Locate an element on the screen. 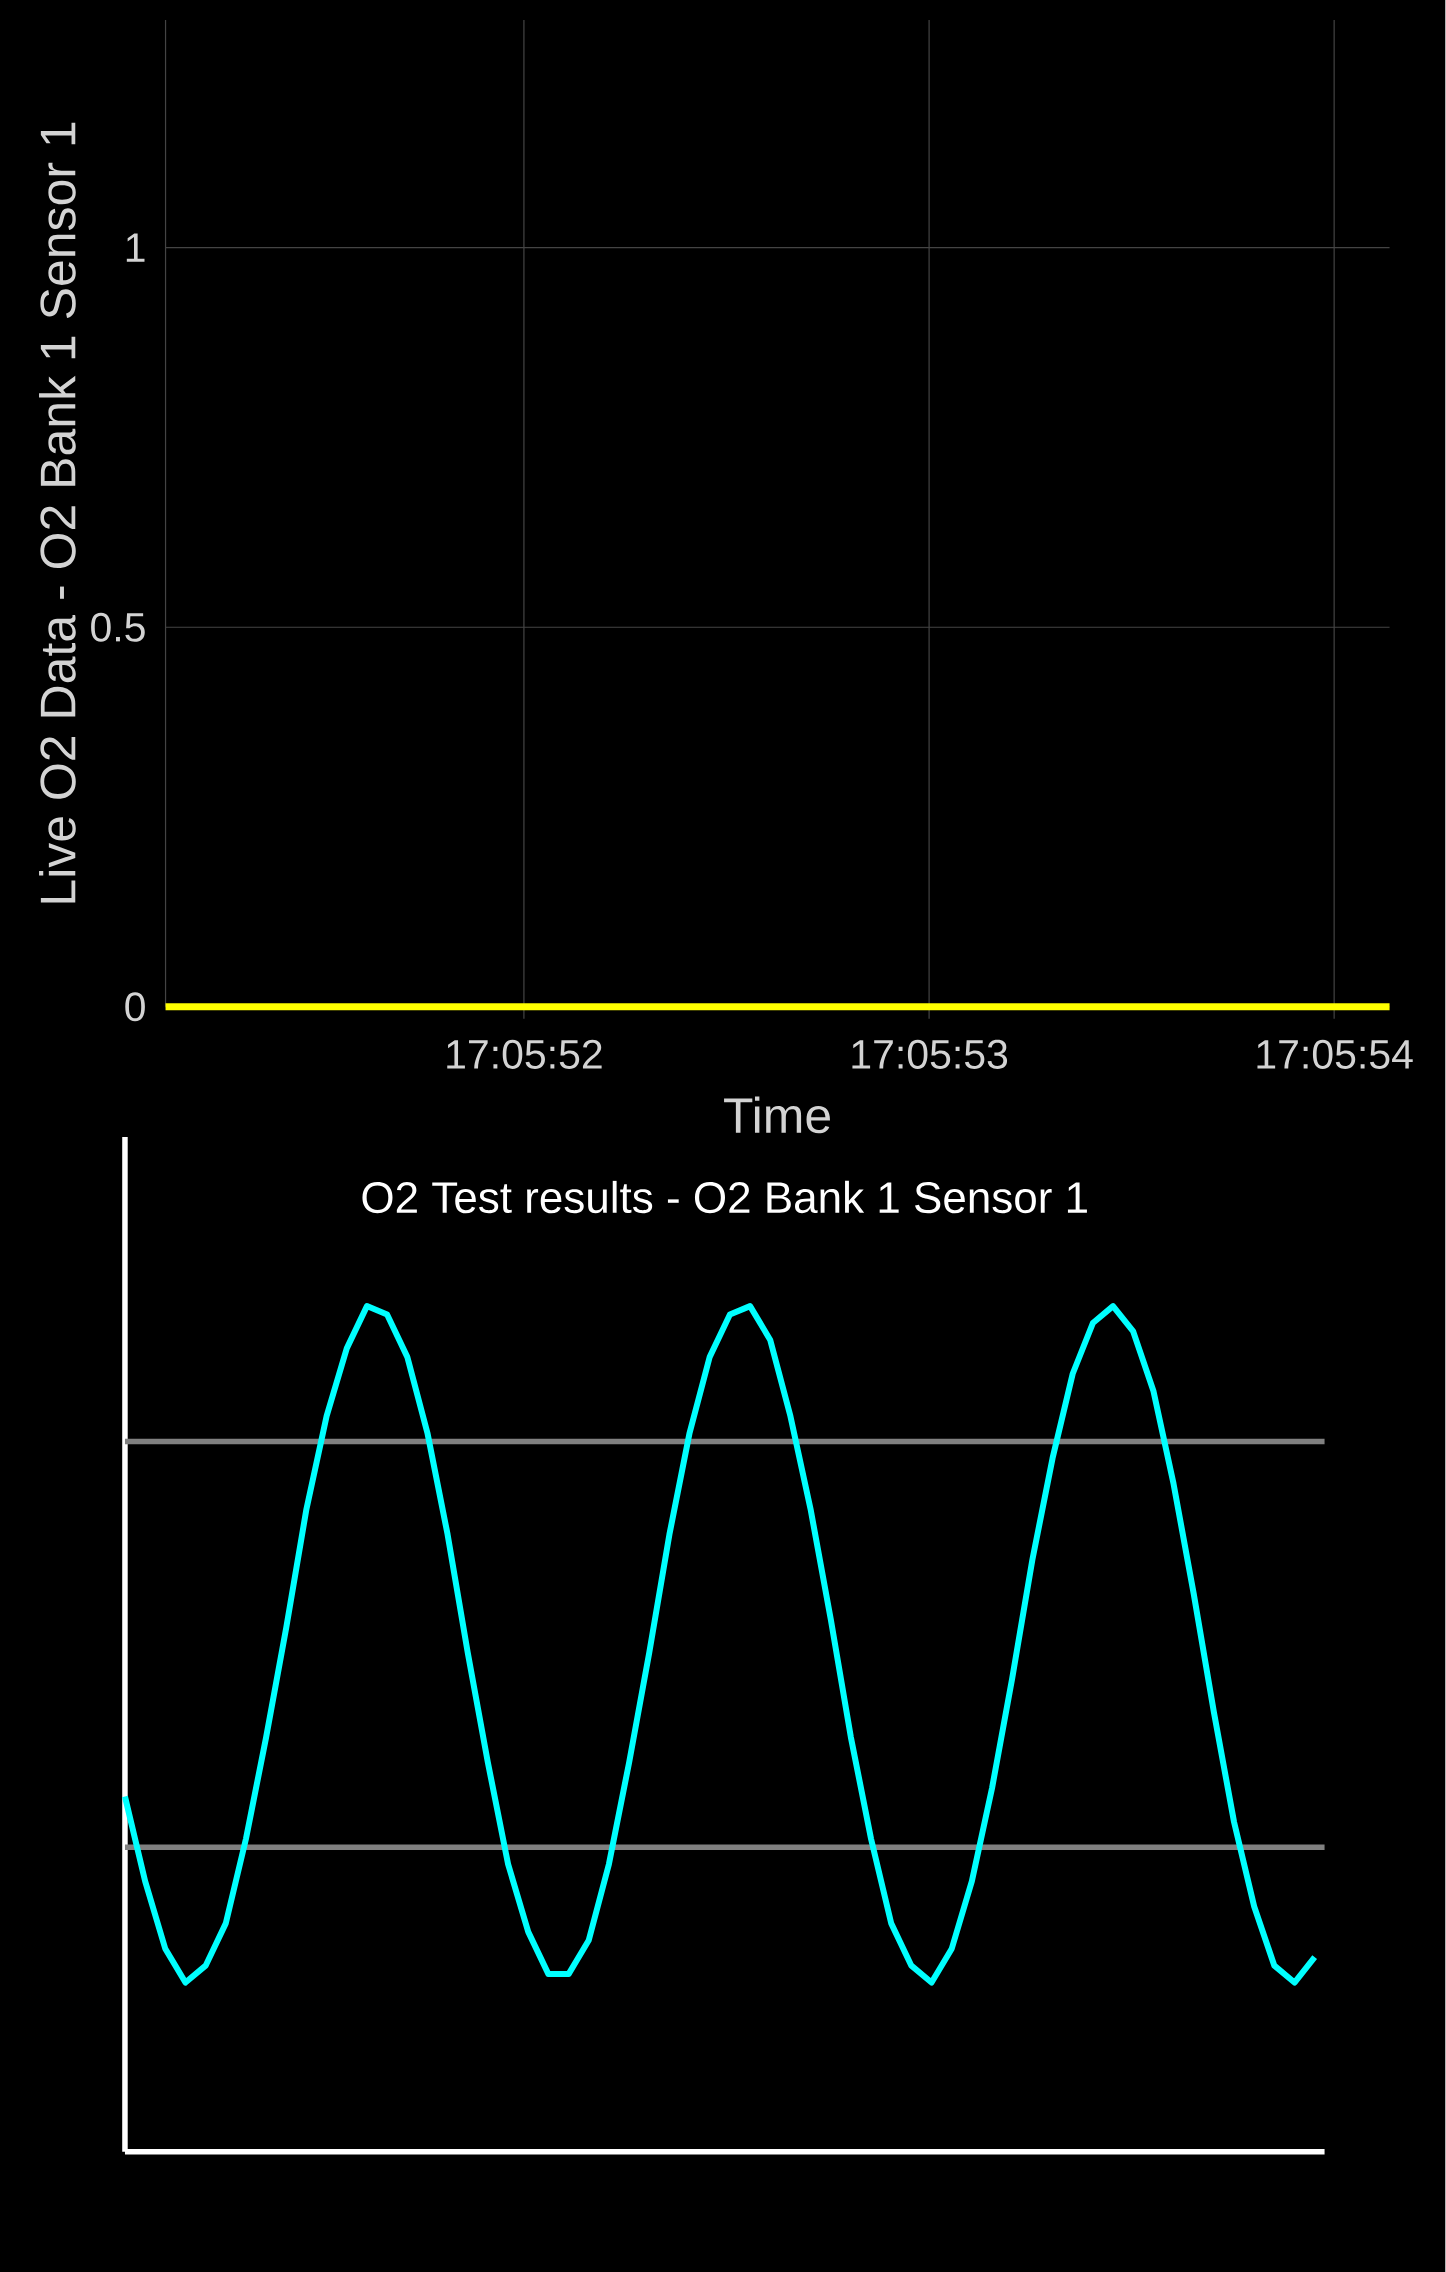 This screenshot has width=1446, height=2272. x-tick-label: 17:05:53 is located at coordinates (930, 1054).